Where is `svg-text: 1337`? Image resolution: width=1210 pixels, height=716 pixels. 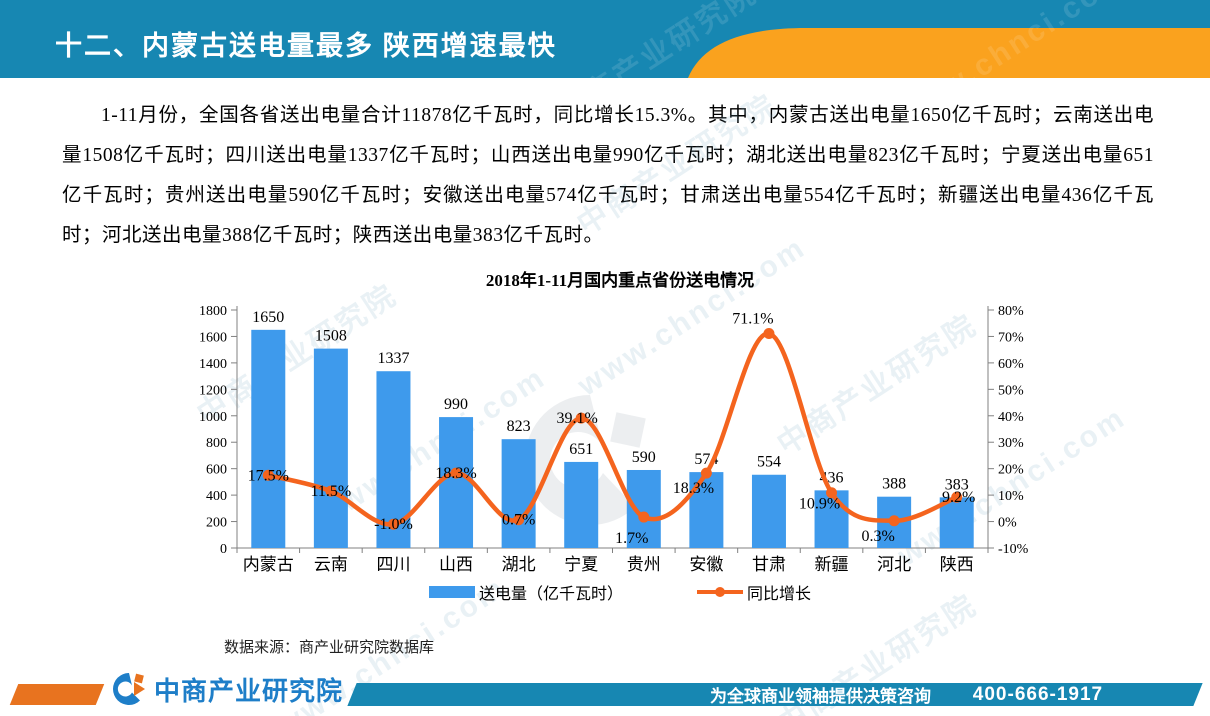 svg-text: 1337 is located at coordinates (393, 358).